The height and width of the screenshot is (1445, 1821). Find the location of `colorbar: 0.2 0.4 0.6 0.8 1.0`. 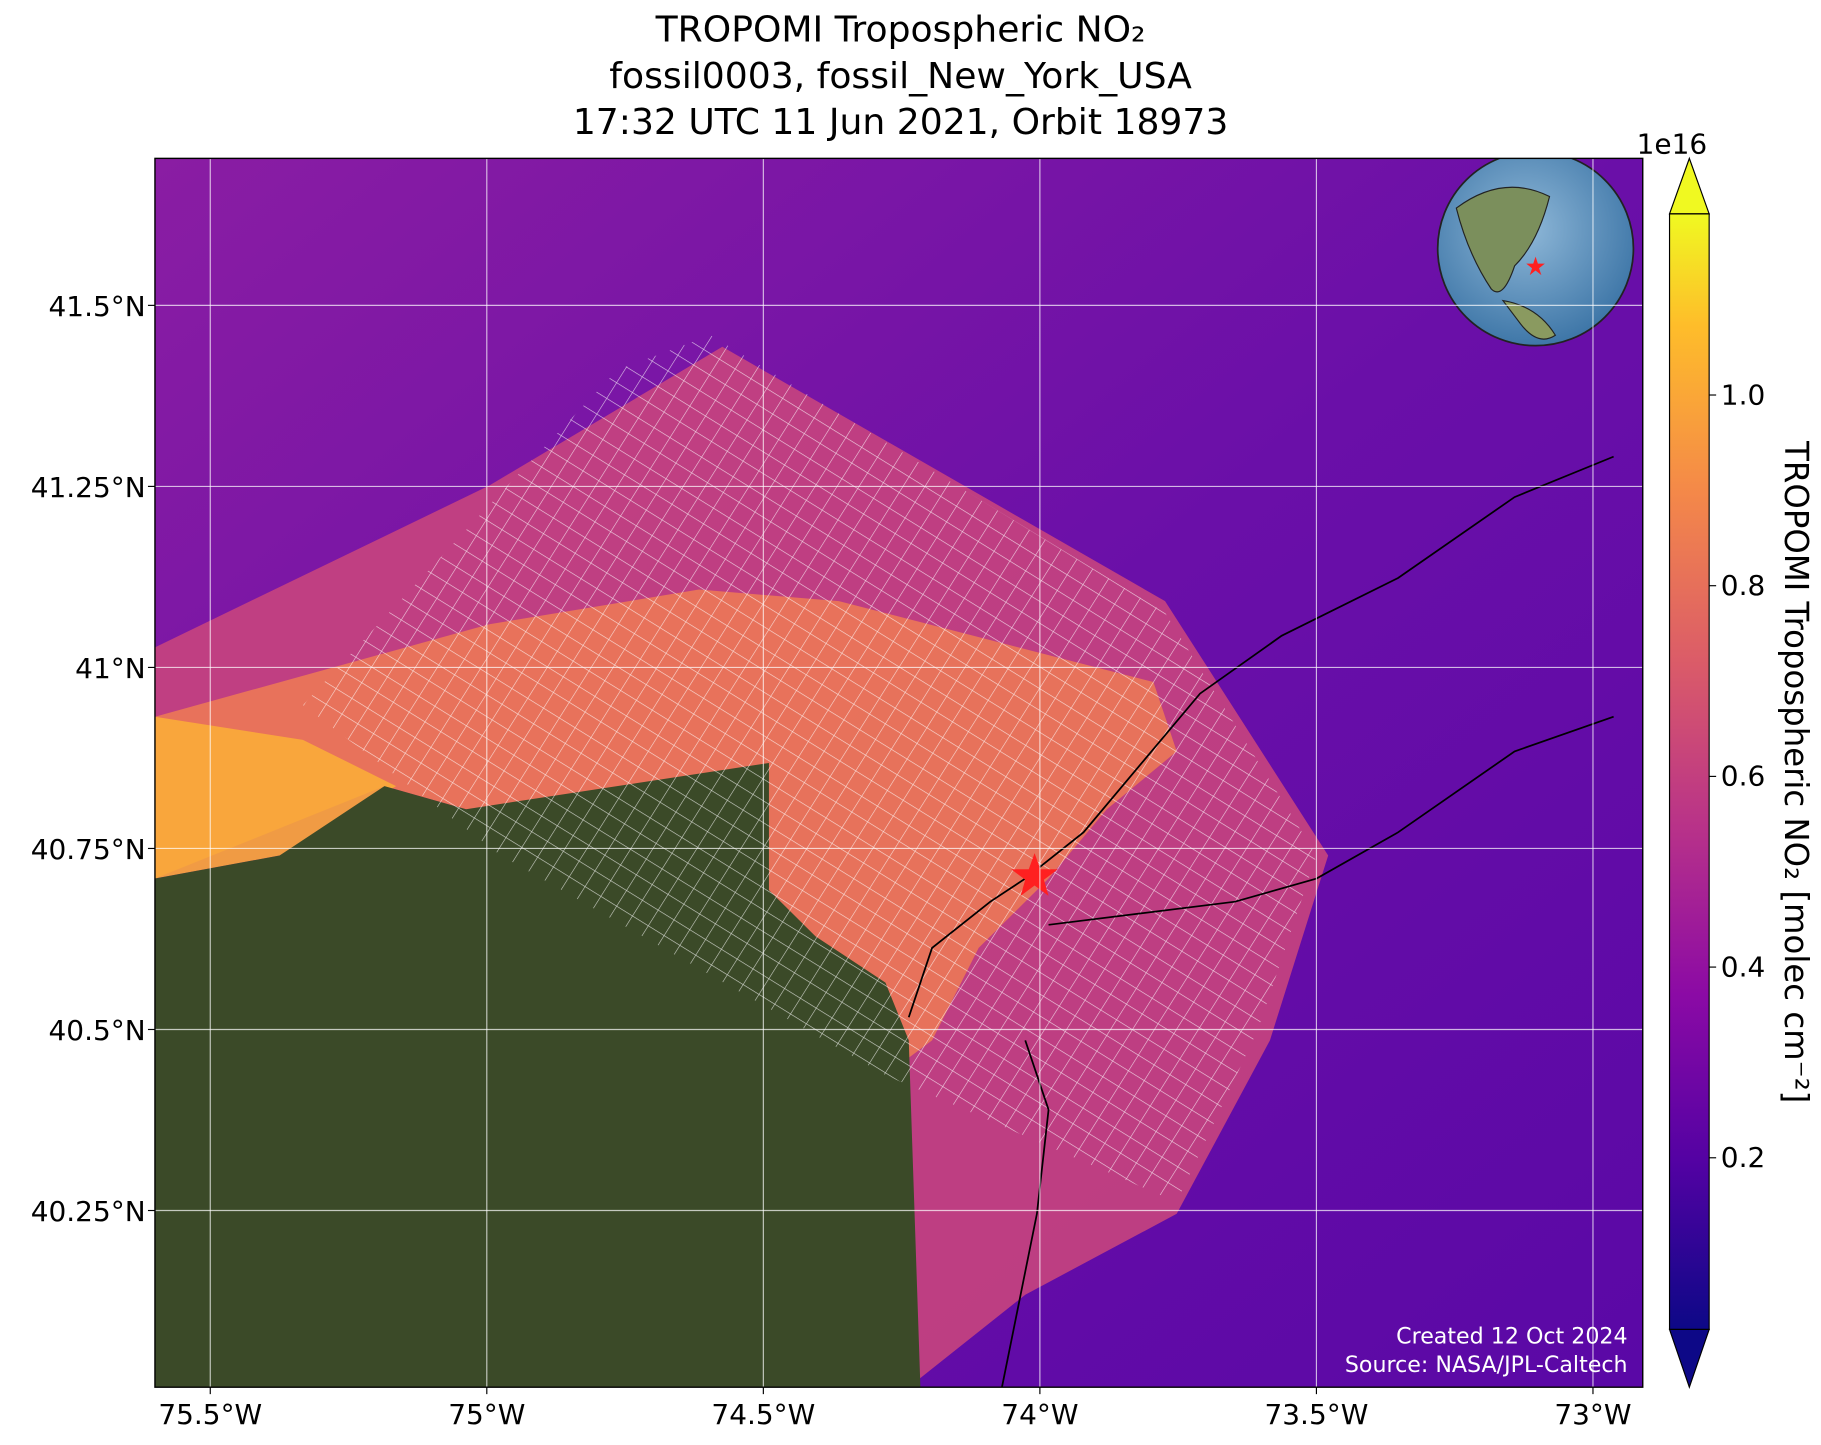

colorbar: 0.2 0.4 0.6 0.8 1.0 is located at coordinates (1716, 772).